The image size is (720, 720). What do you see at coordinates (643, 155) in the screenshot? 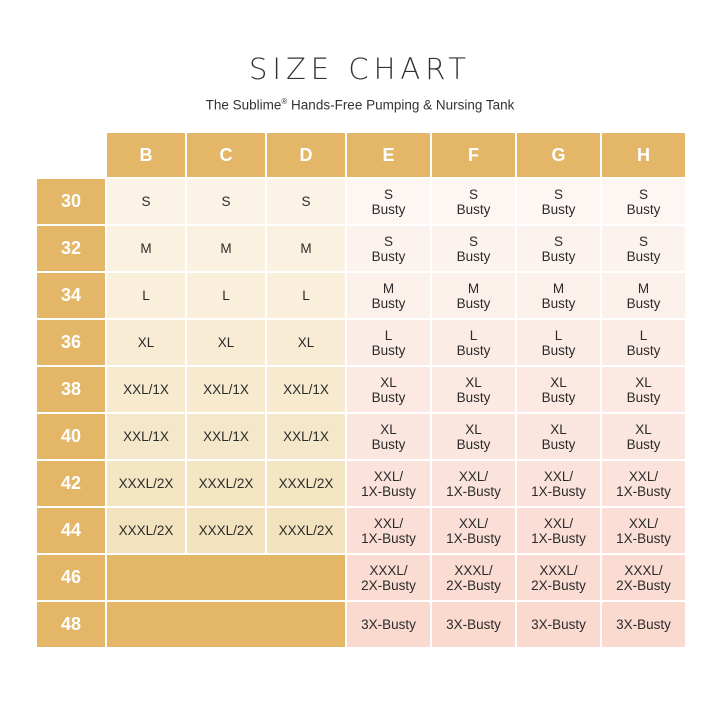
I see `column-header-h: H` at bounding box center [643, 155].